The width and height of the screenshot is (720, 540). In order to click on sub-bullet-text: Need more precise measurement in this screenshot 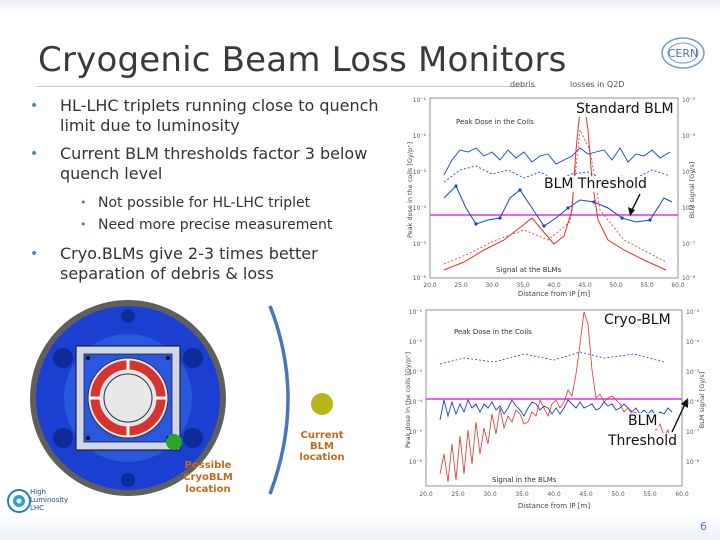, I will do `click(215, 225)`.